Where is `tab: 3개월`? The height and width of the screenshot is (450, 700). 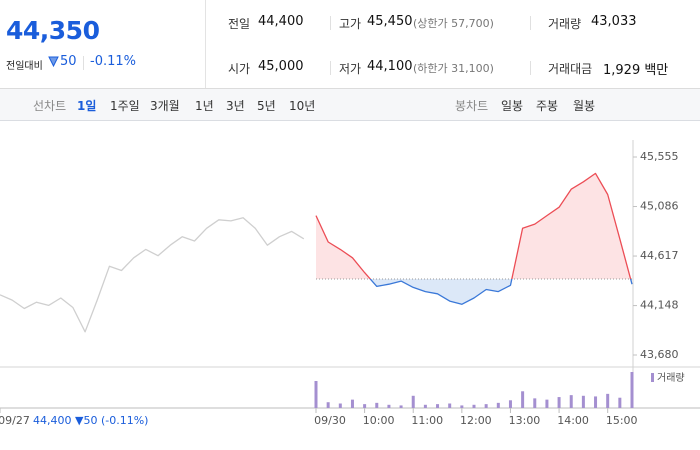
tab: 3개월 is located at coordinates (165, 106).